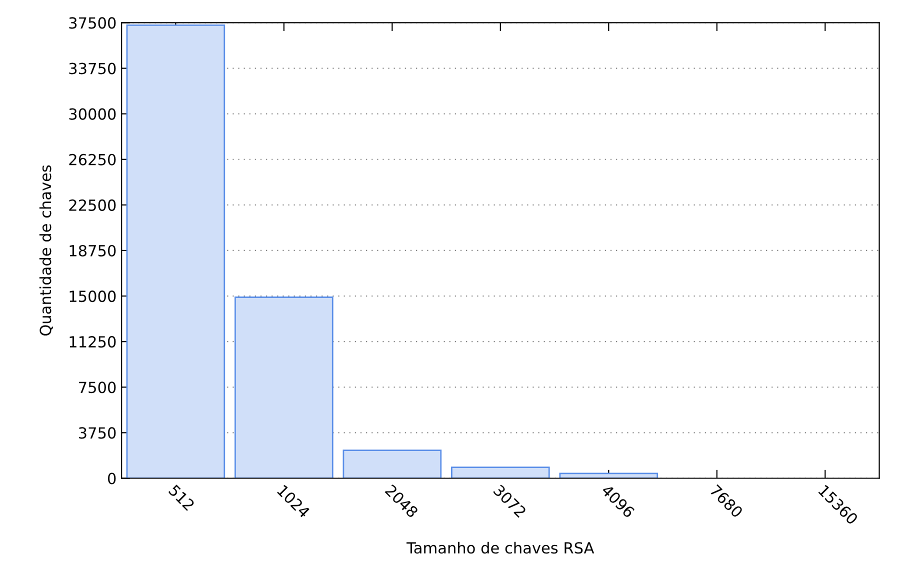 Image resolution: width=914 pixels, height=568 pixels. I want to click on y-axis-title: Quantidade de chaves, so click(46, 250).